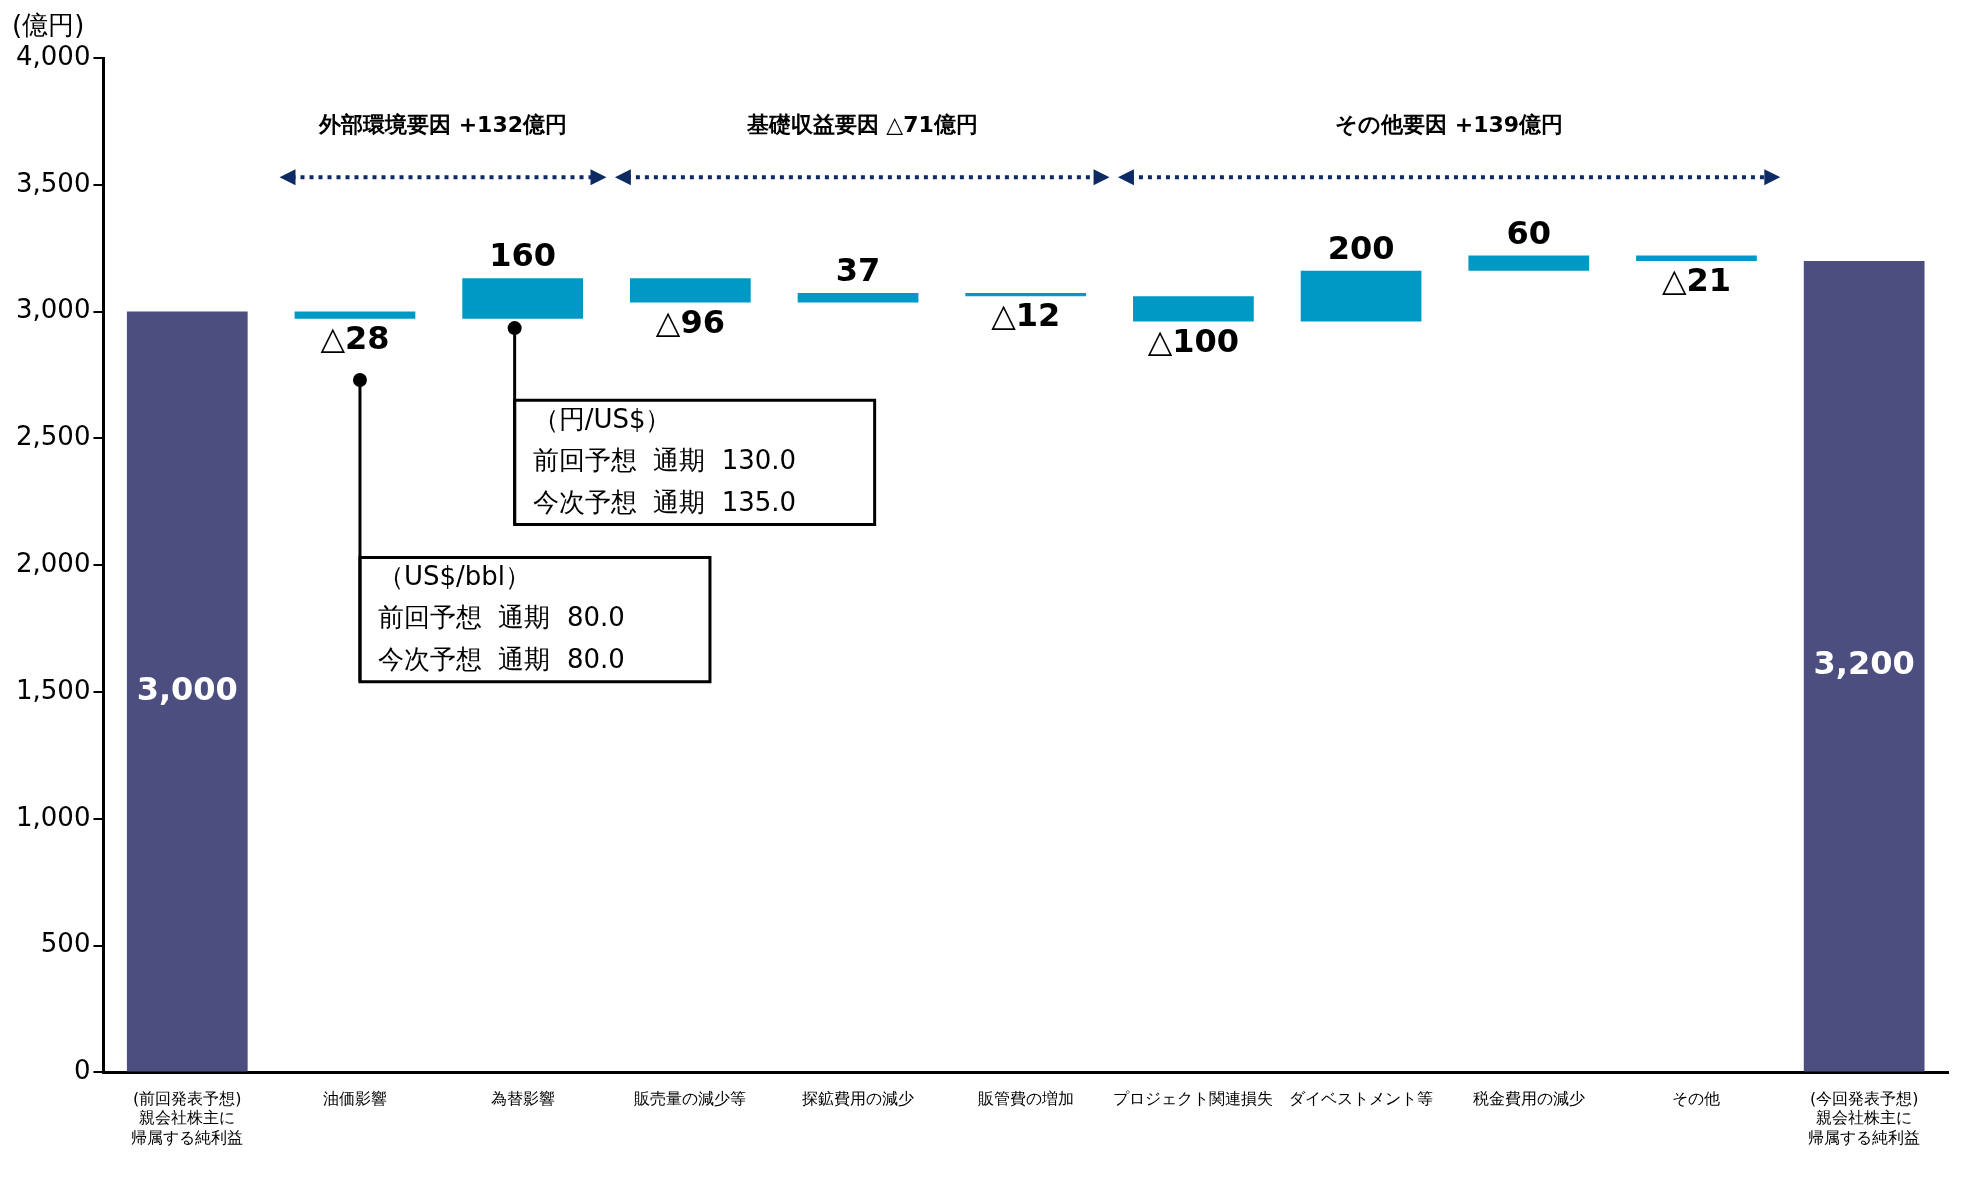 This screenshot has width=1974, height=1177. What do you see at coordinates (1025, 1099) in the screenshot?
I see `x-tick-label: 販管費の増加` at bounding box center [1025, 1099].